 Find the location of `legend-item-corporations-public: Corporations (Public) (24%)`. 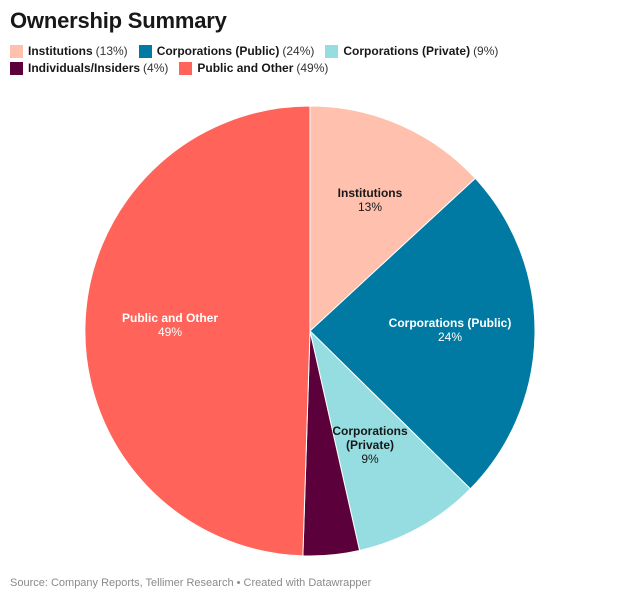

legend-item-corporations-public: Corporations (Public) (24%) is located at coordinates (226, 51).